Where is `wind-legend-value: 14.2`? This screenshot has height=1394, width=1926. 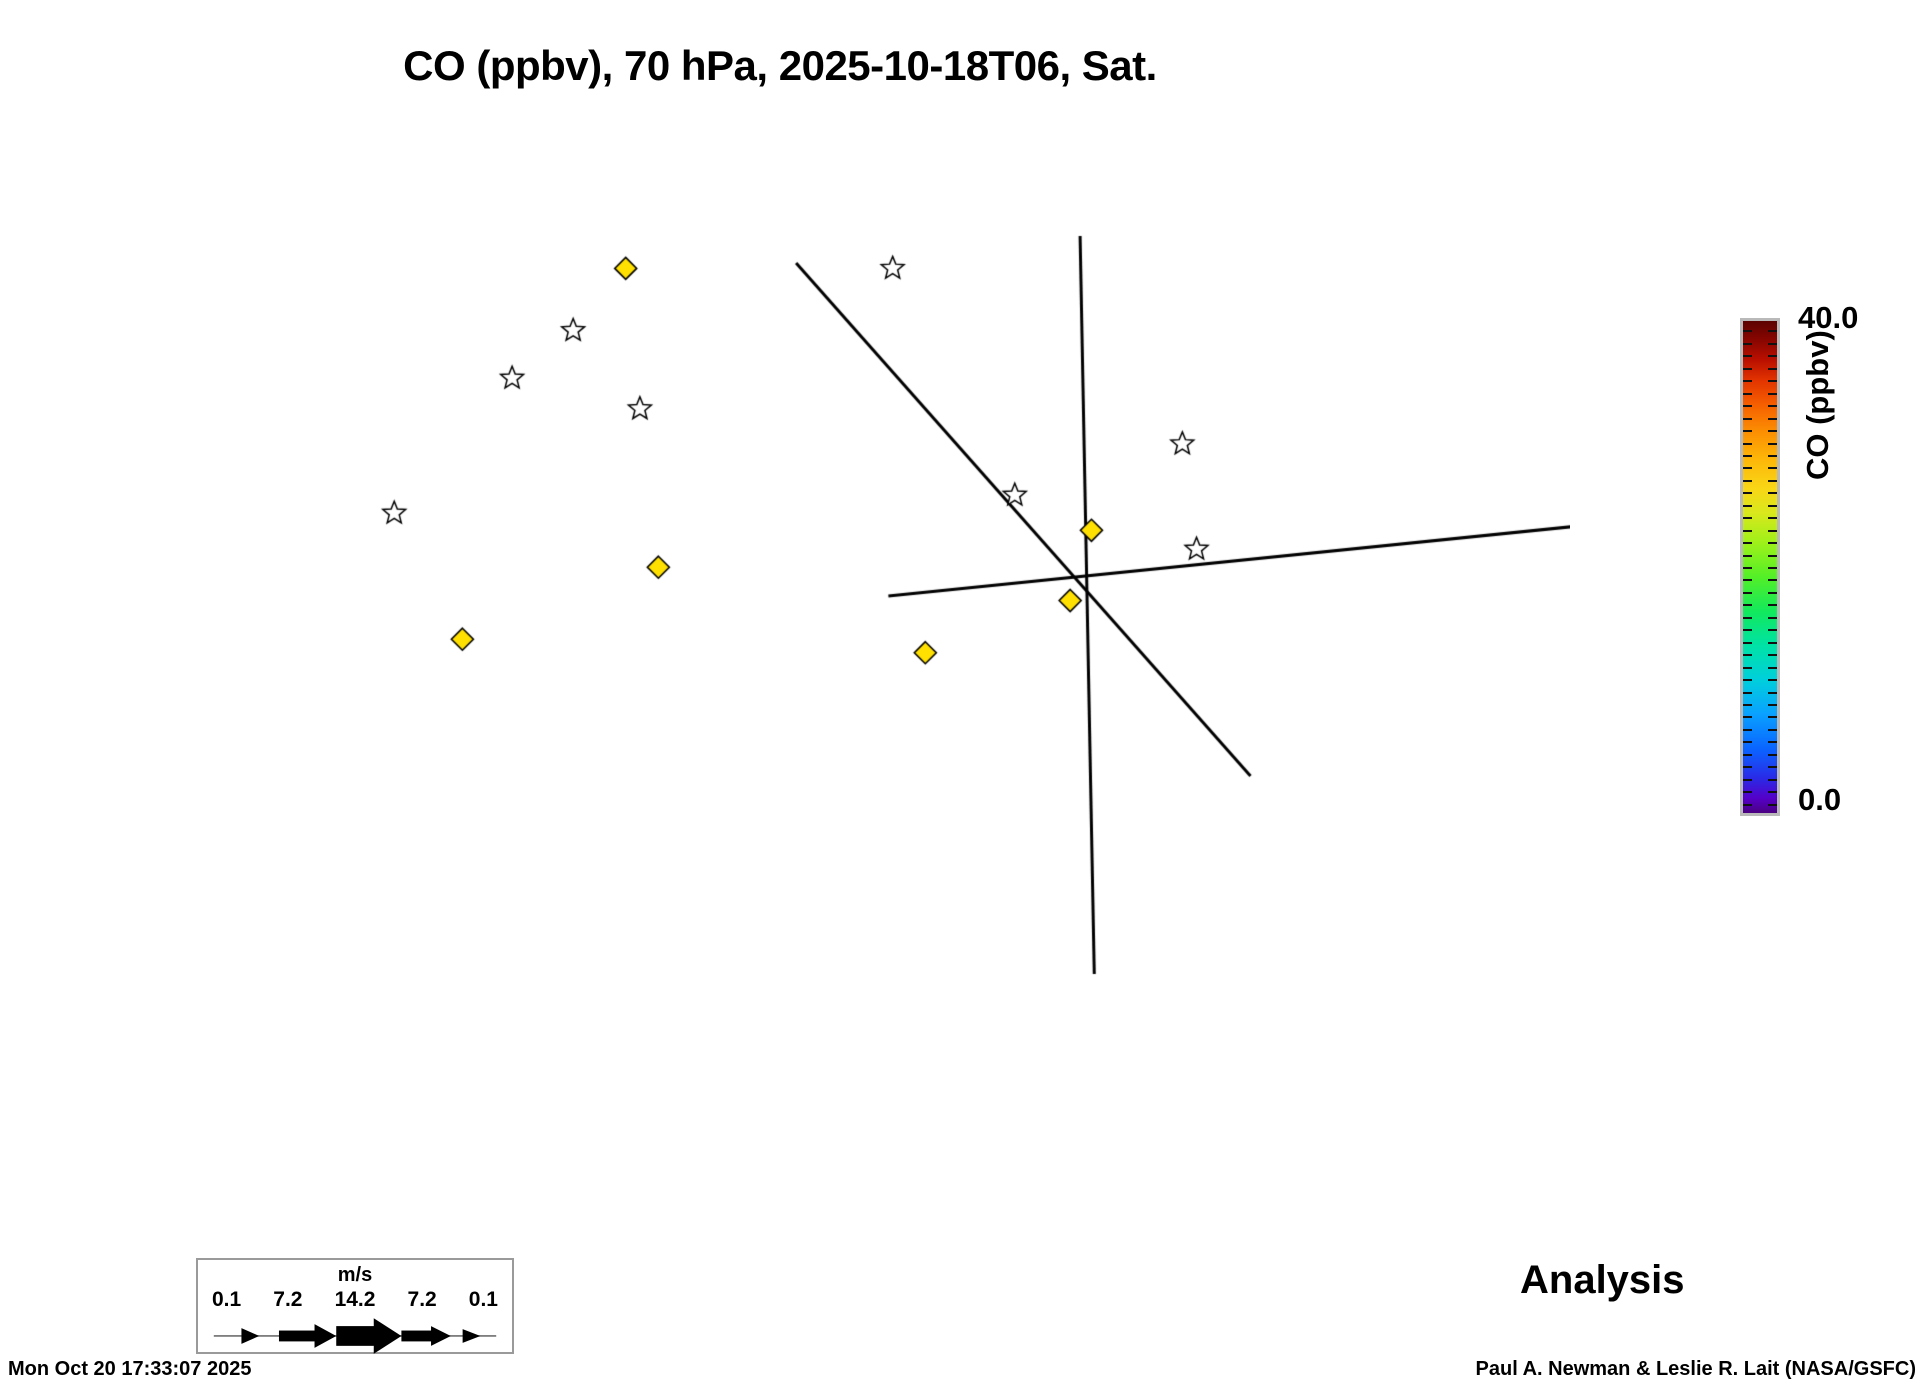 wind-legend-value: 14.2 is located at coordinates (355, 1299).